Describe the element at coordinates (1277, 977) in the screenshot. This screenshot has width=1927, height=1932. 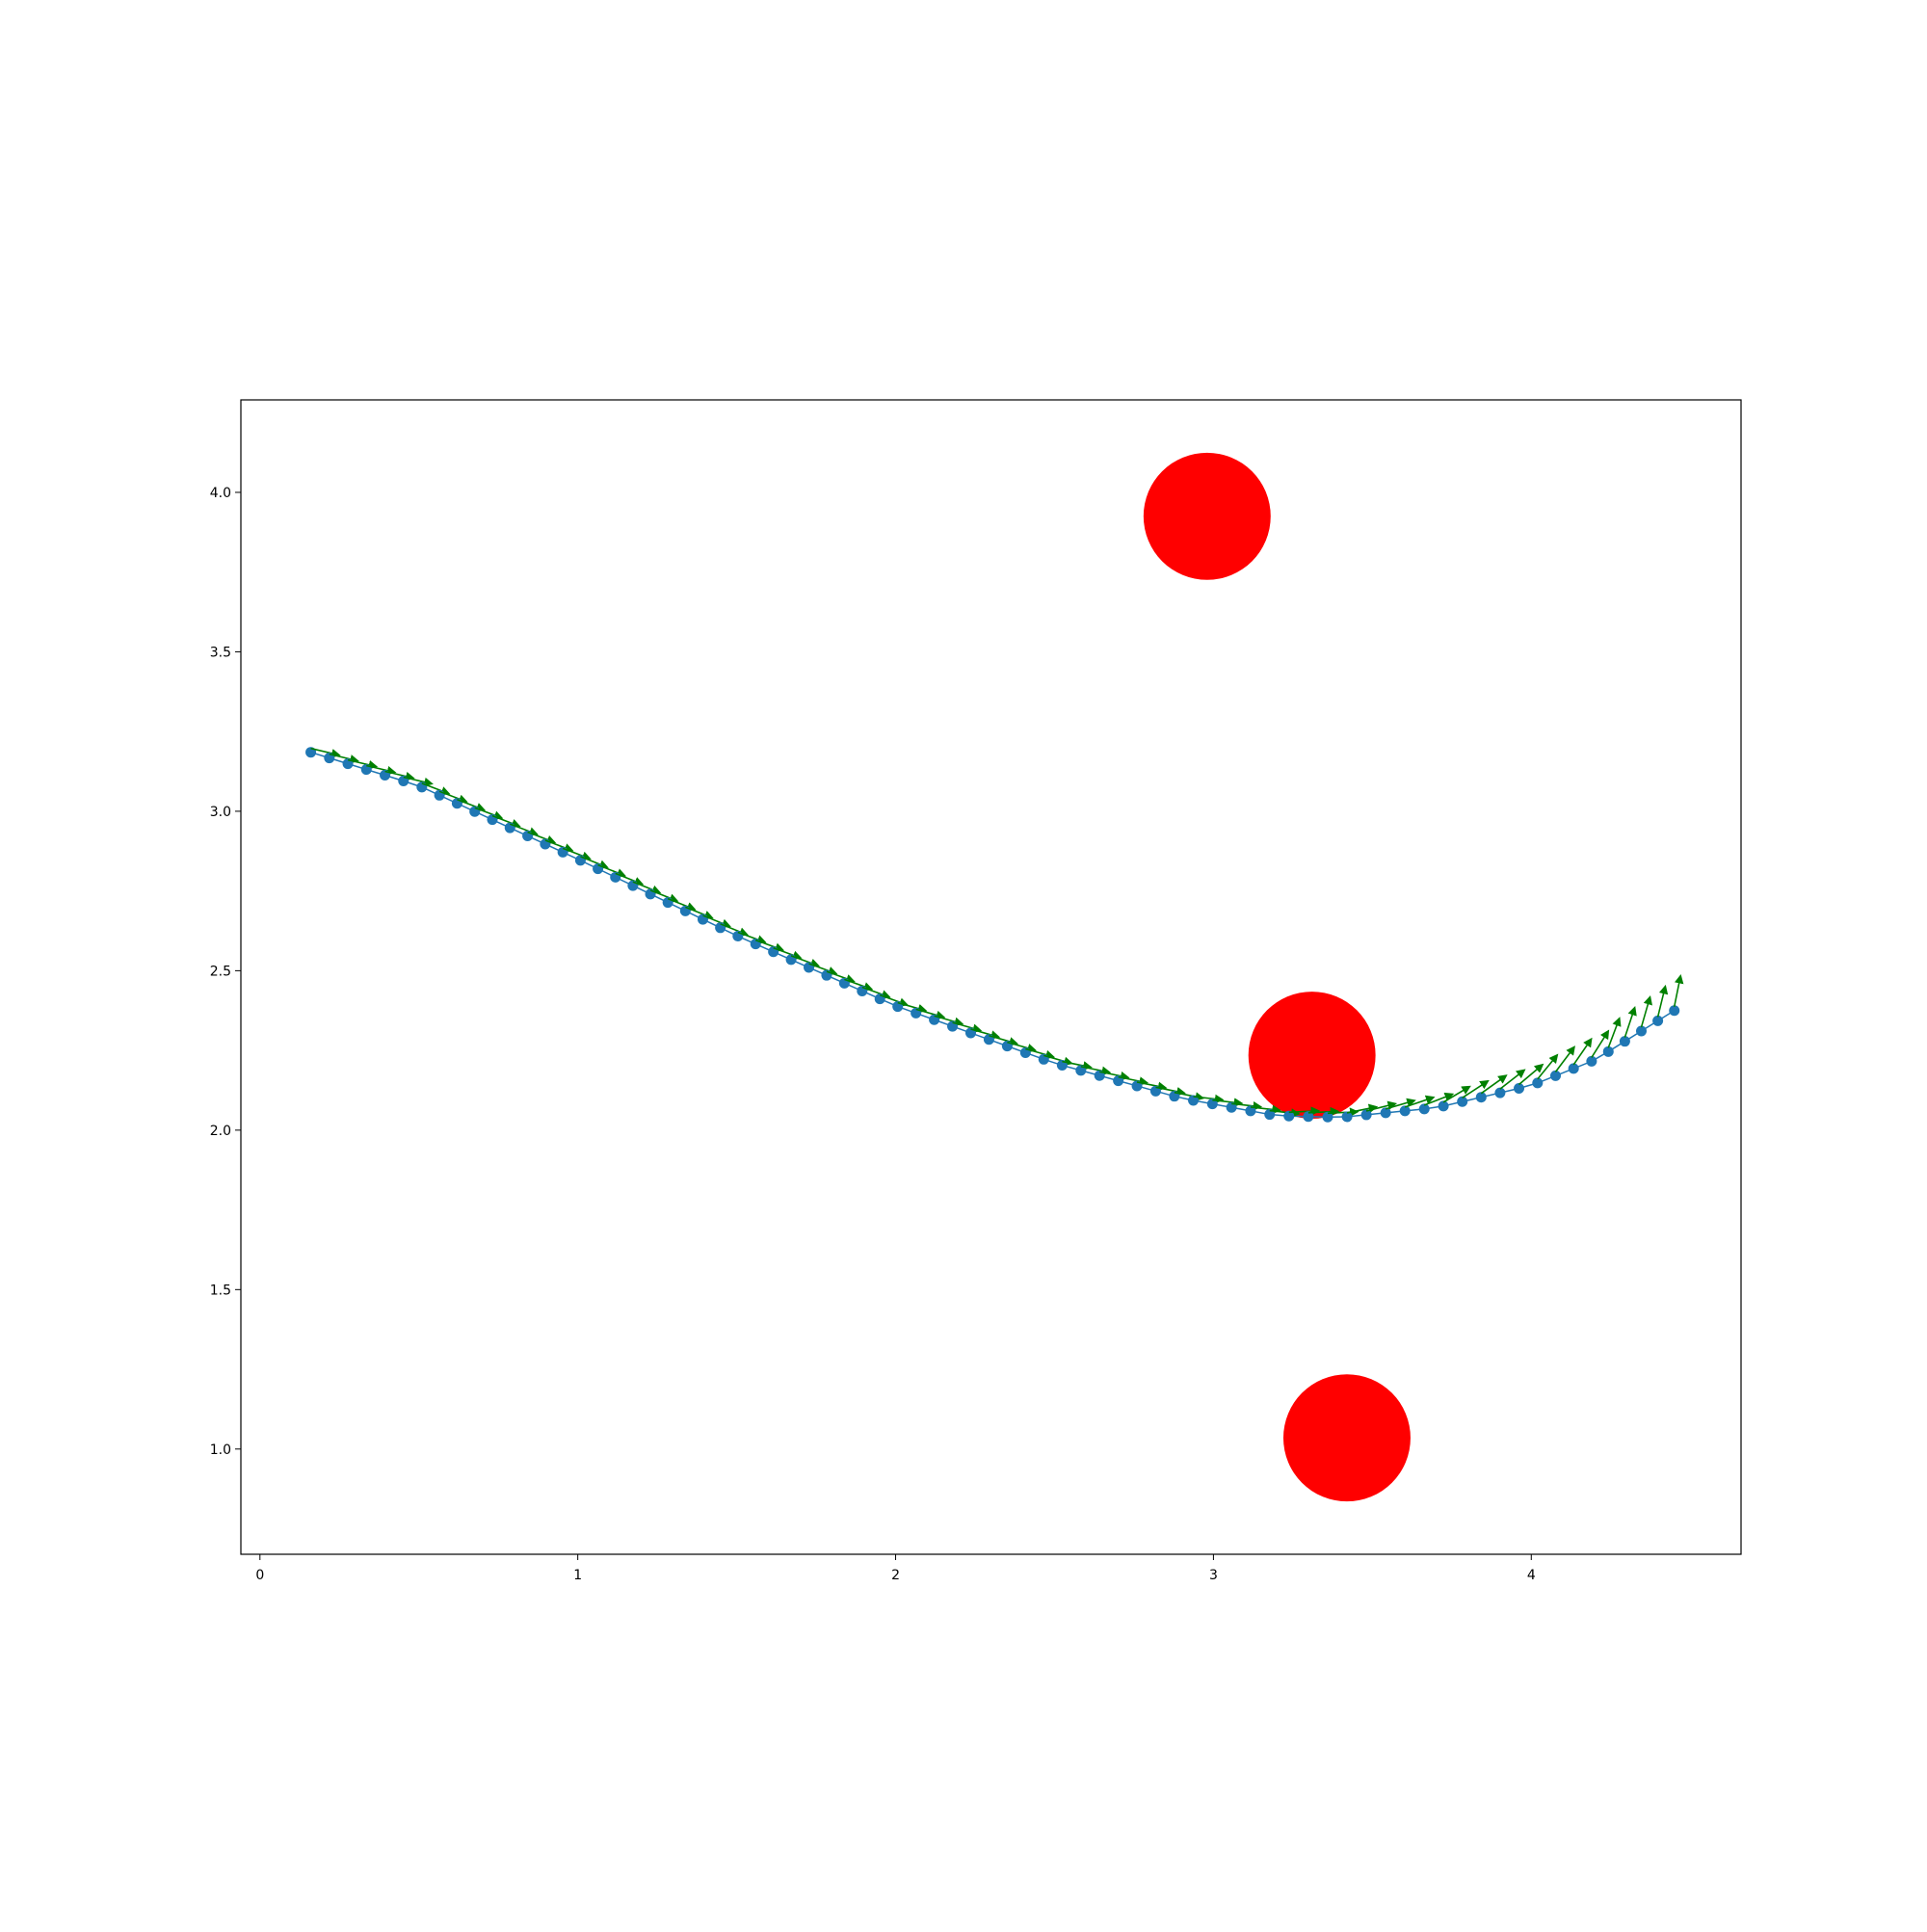
I see `obstacles-layer` at that location.